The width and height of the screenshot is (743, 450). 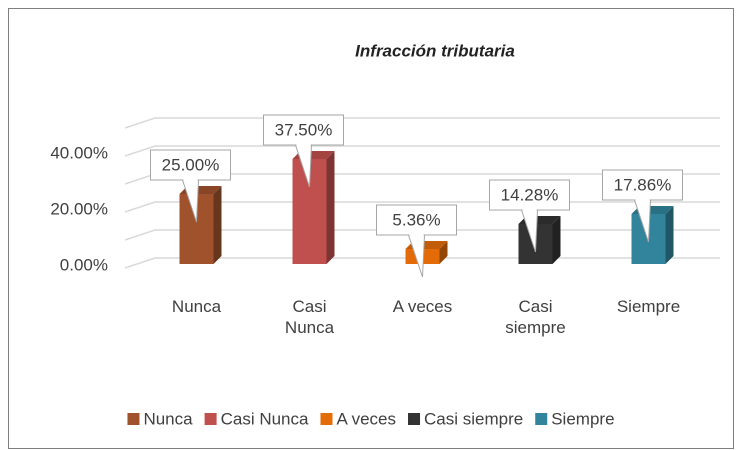 I want to click on data-label: 37.50%, so click(x=304, y=129).